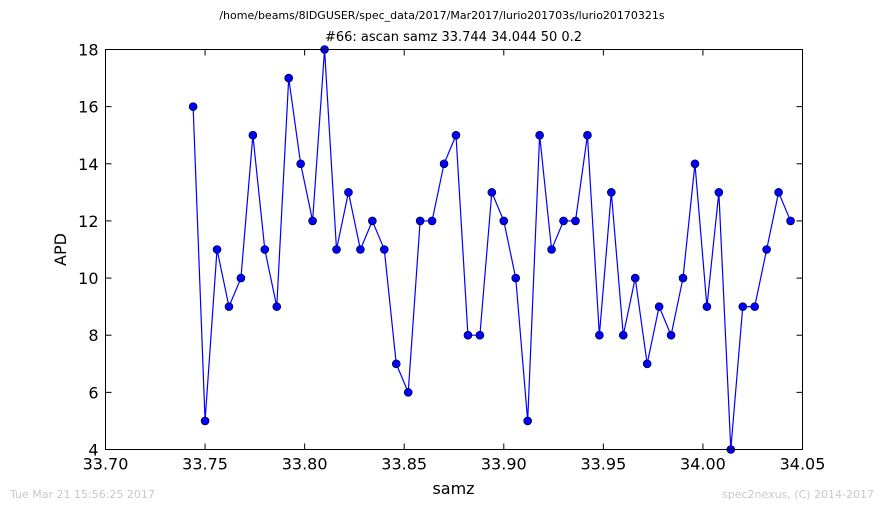 This screenshot has width=884, height=509. What do you see at coordinates (60, 249) in the screenshot?
I see `y-axis-label: APD` at bounding box center [60, 249].